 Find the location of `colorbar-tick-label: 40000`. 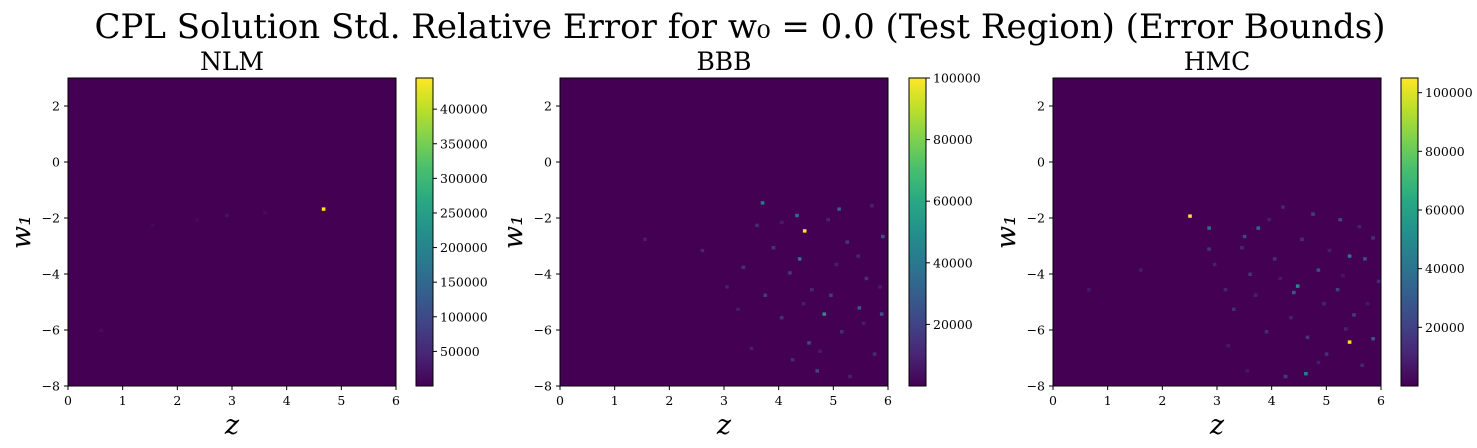

colorbar-tick-label: 40000 is located at coordinates (1445, 268).